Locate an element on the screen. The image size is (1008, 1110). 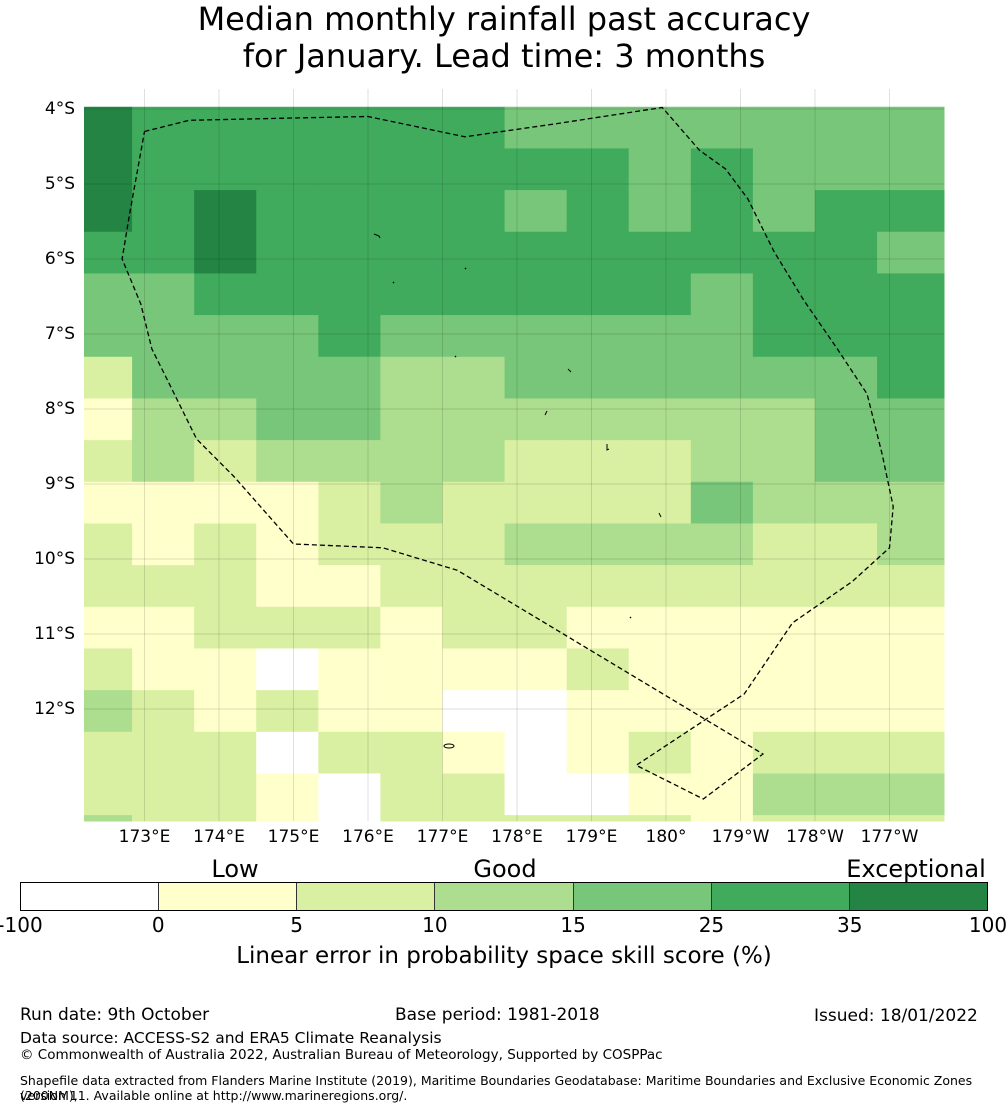
longitude-label: 174°E is located at coordinates (219, 837).